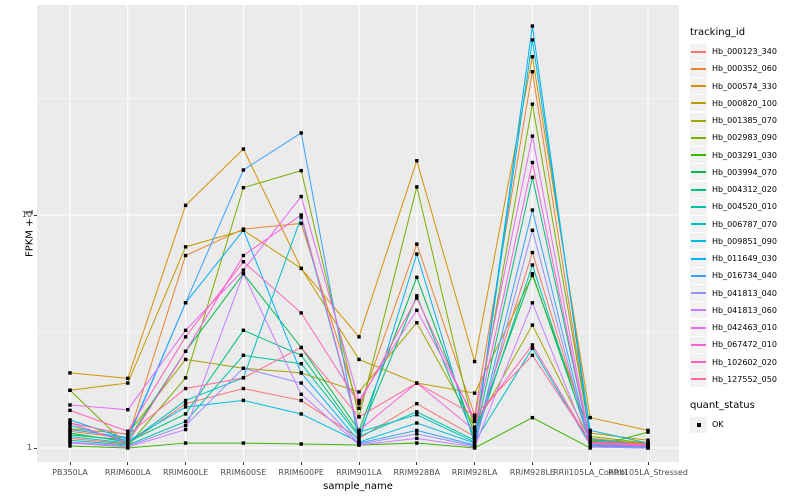 The height and width of the screenshot is (500, 800). I want to click on legend-entry-label: Hb_002983_090, so click(744, 138).